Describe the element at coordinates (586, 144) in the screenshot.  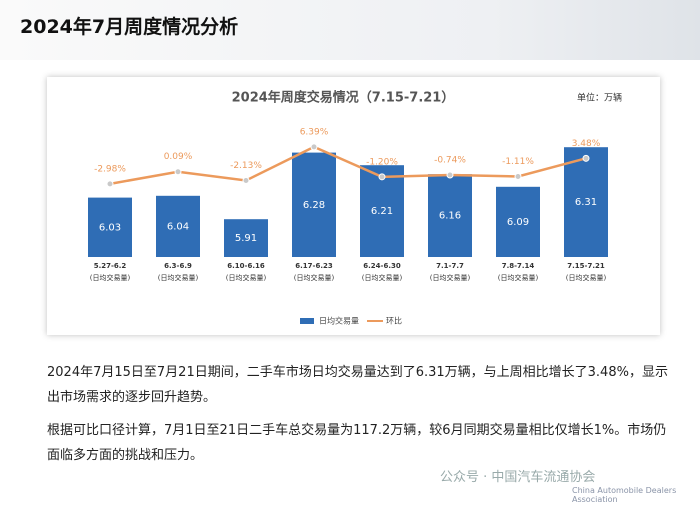
I see `line-value-label: 3.48%` at that location.